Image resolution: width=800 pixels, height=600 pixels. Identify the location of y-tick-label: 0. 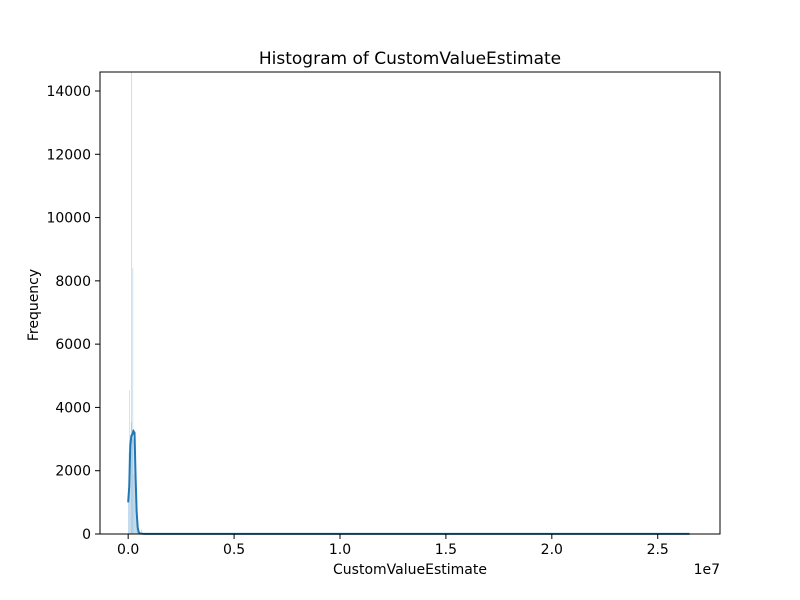
(86, 535).